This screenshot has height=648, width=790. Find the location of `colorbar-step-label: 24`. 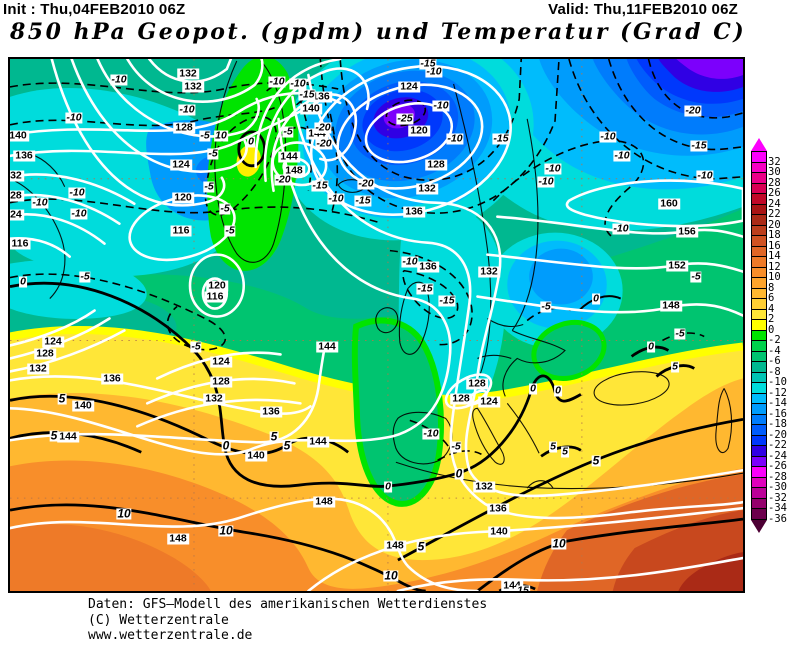

colorbar-step-label: 24 is located at coordinates (774, 203).